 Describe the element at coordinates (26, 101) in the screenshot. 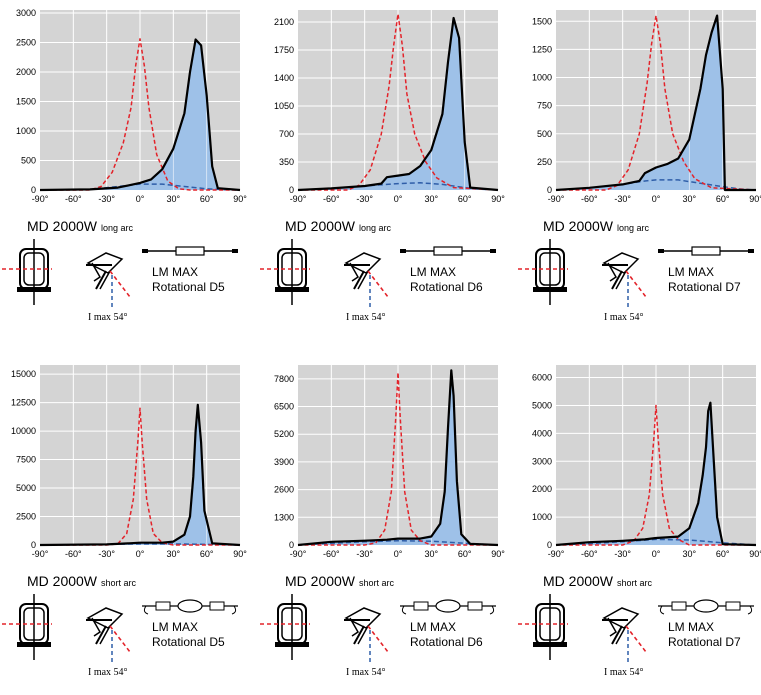

I see `y-tick-label: 1500` at that location.